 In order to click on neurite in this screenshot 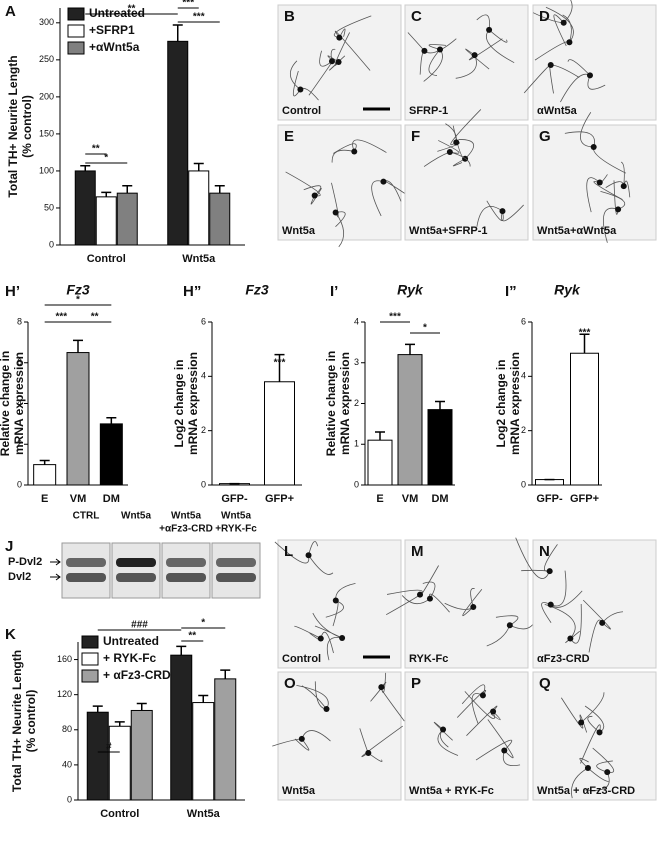, I will do `click(479, 58)`.